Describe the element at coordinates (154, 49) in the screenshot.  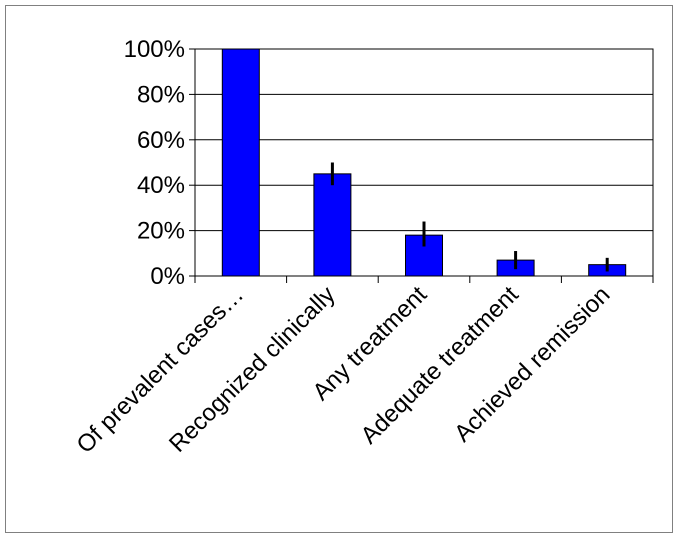
I see `y-tick-label: 100%` at that location.